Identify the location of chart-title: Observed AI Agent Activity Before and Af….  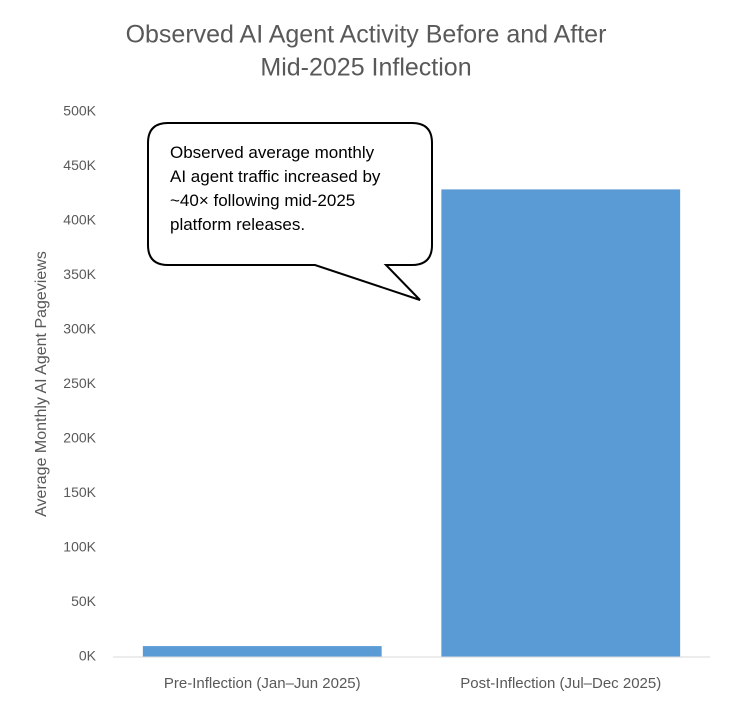
(366, 35).